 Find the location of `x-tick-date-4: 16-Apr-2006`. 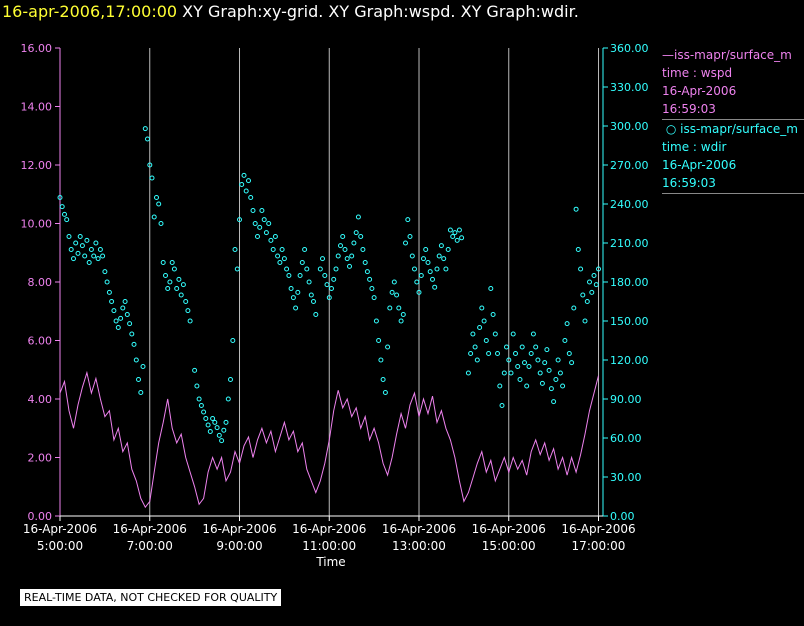

x-tick-date-4: 16-Apr-2006 is located at coordinates (419, 529).